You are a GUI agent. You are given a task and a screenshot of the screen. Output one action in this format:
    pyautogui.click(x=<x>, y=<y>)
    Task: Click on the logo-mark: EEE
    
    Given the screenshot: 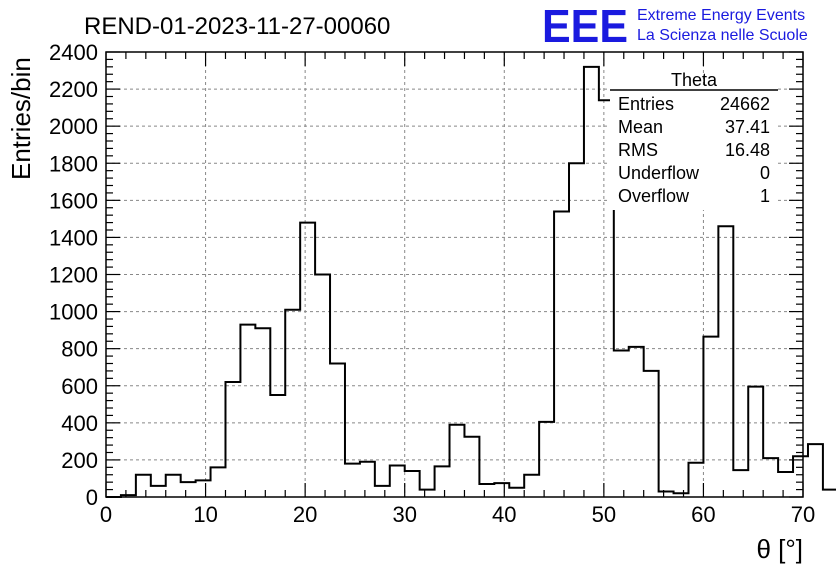 What is the action you would take?
    pyautogui.click(x=585, y=26)
    